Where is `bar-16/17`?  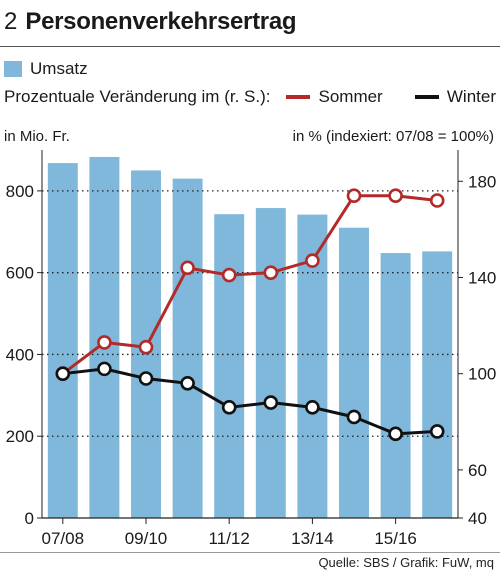 bar-16/17 is located at coordinates (437, 384).